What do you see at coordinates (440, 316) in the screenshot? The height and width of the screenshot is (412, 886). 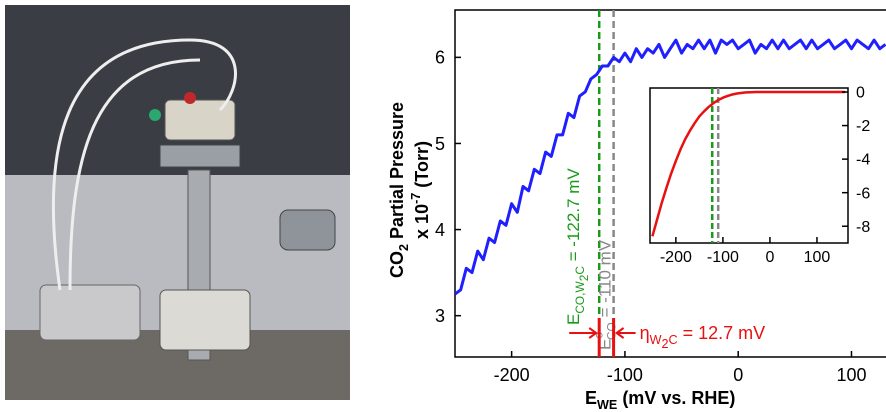 I see `y-tick-label: 3` at bounding box center [440, 316].